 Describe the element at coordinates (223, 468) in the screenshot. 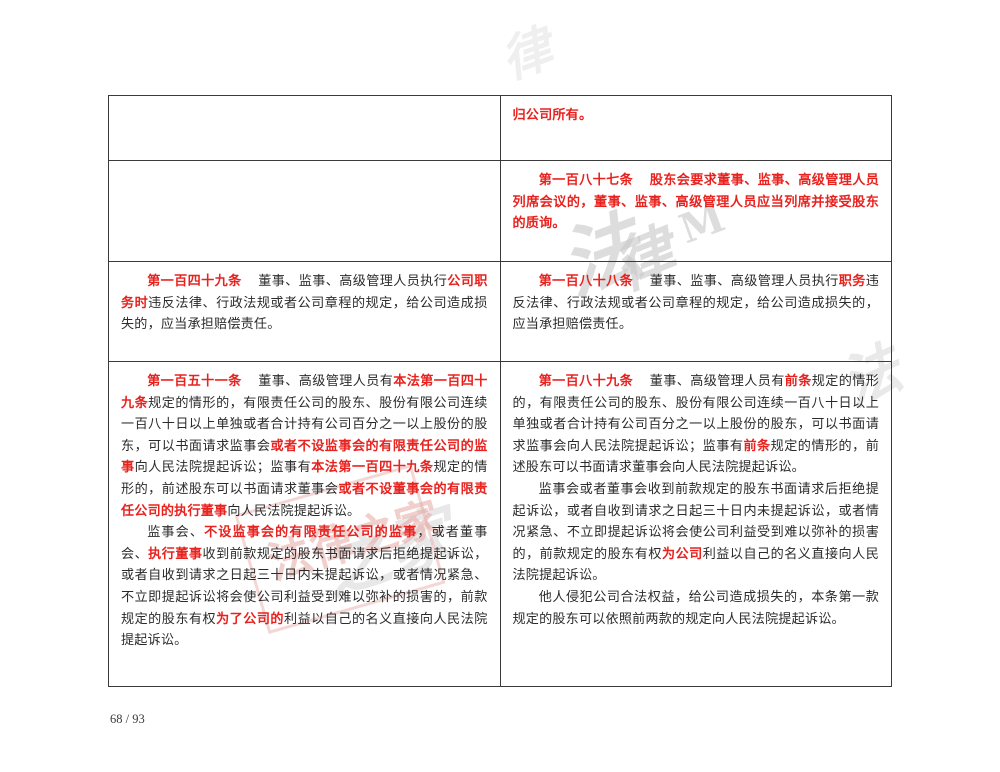

I see `text-run: 向人民法院提起诉讼；监事有` at that location.